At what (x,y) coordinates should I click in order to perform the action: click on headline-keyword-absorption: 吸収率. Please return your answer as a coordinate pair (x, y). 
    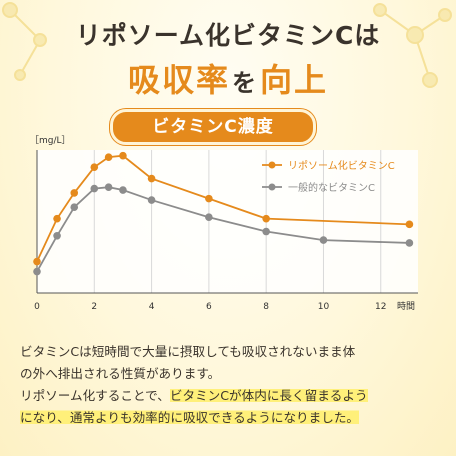
    Looking at the image, I should click on (178, 80).